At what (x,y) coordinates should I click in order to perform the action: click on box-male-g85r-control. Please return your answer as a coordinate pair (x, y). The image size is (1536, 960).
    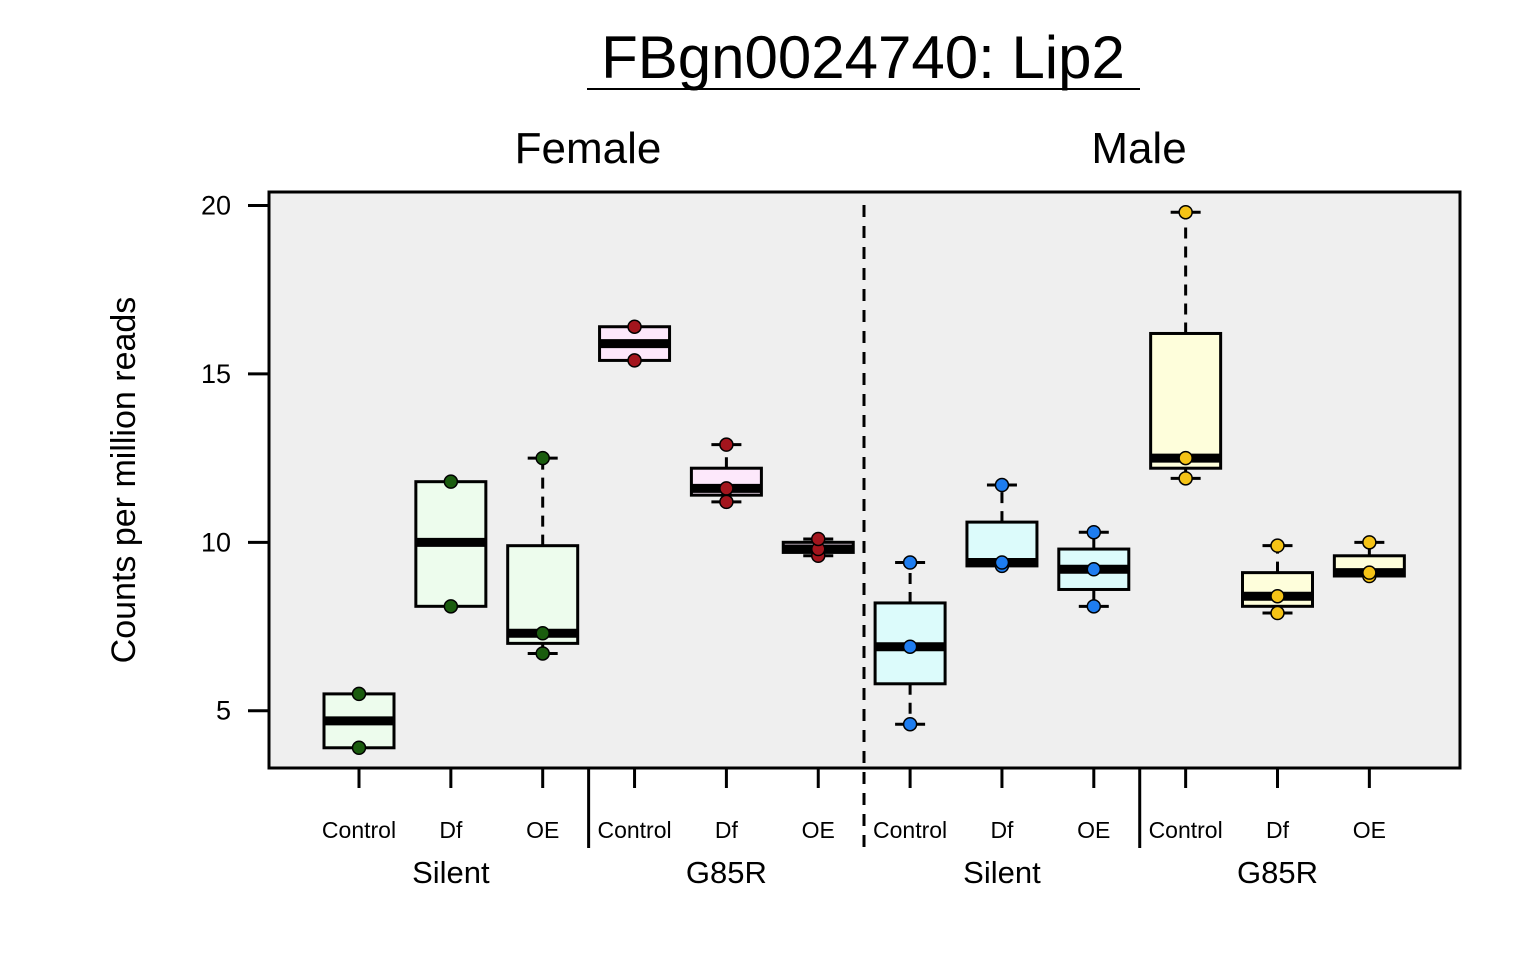
    Looking at the image, I should click on (1186, 345).